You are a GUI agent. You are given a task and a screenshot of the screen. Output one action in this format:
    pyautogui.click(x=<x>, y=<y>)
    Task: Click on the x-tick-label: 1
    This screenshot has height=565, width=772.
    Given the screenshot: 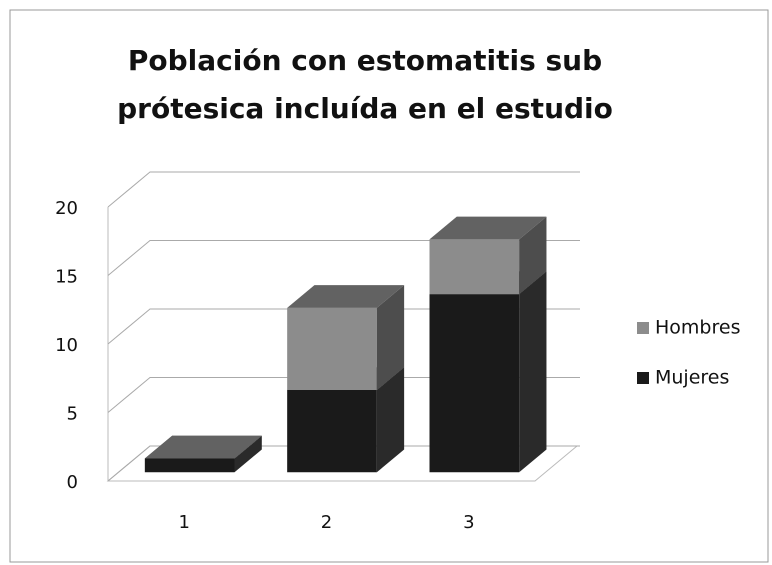 What is the action you would take?
    pyautogui.click(x=183, y=522)
    